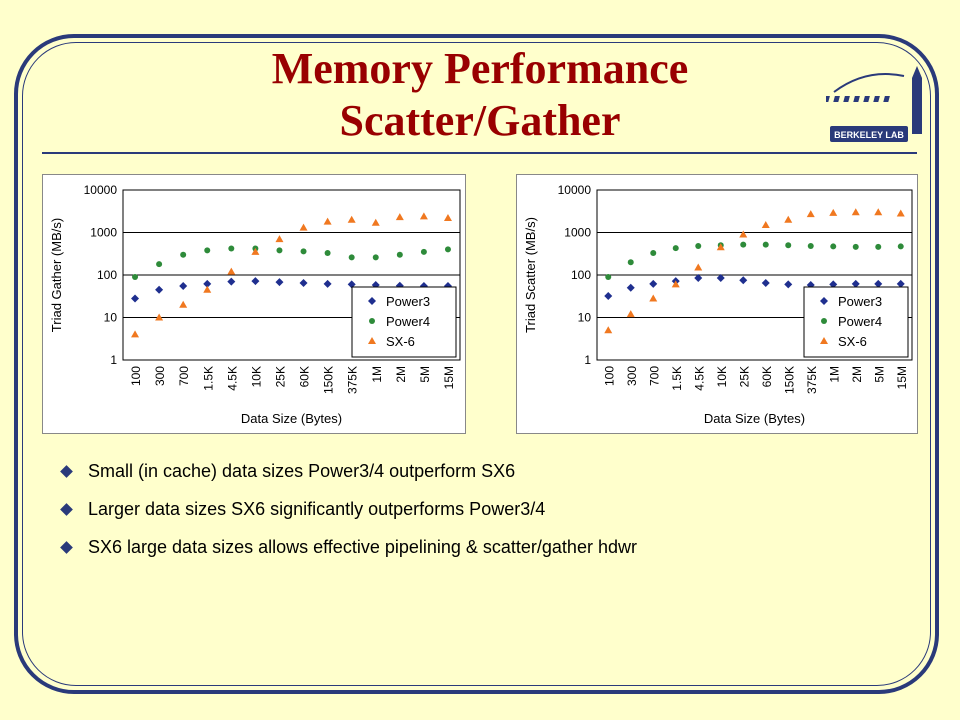  I want to click on chart1-y-axis-label: Triad Gather (MB/s), so click(56, 275).